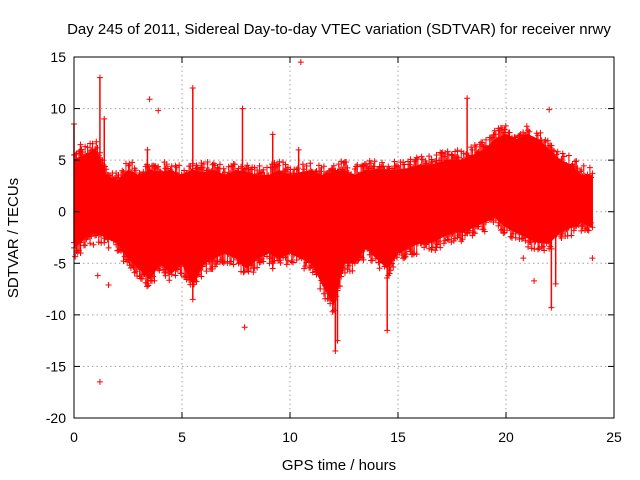 This screenshot has height=480, width=640. I want to click on x-tick-label: 15, so click(398, 437).